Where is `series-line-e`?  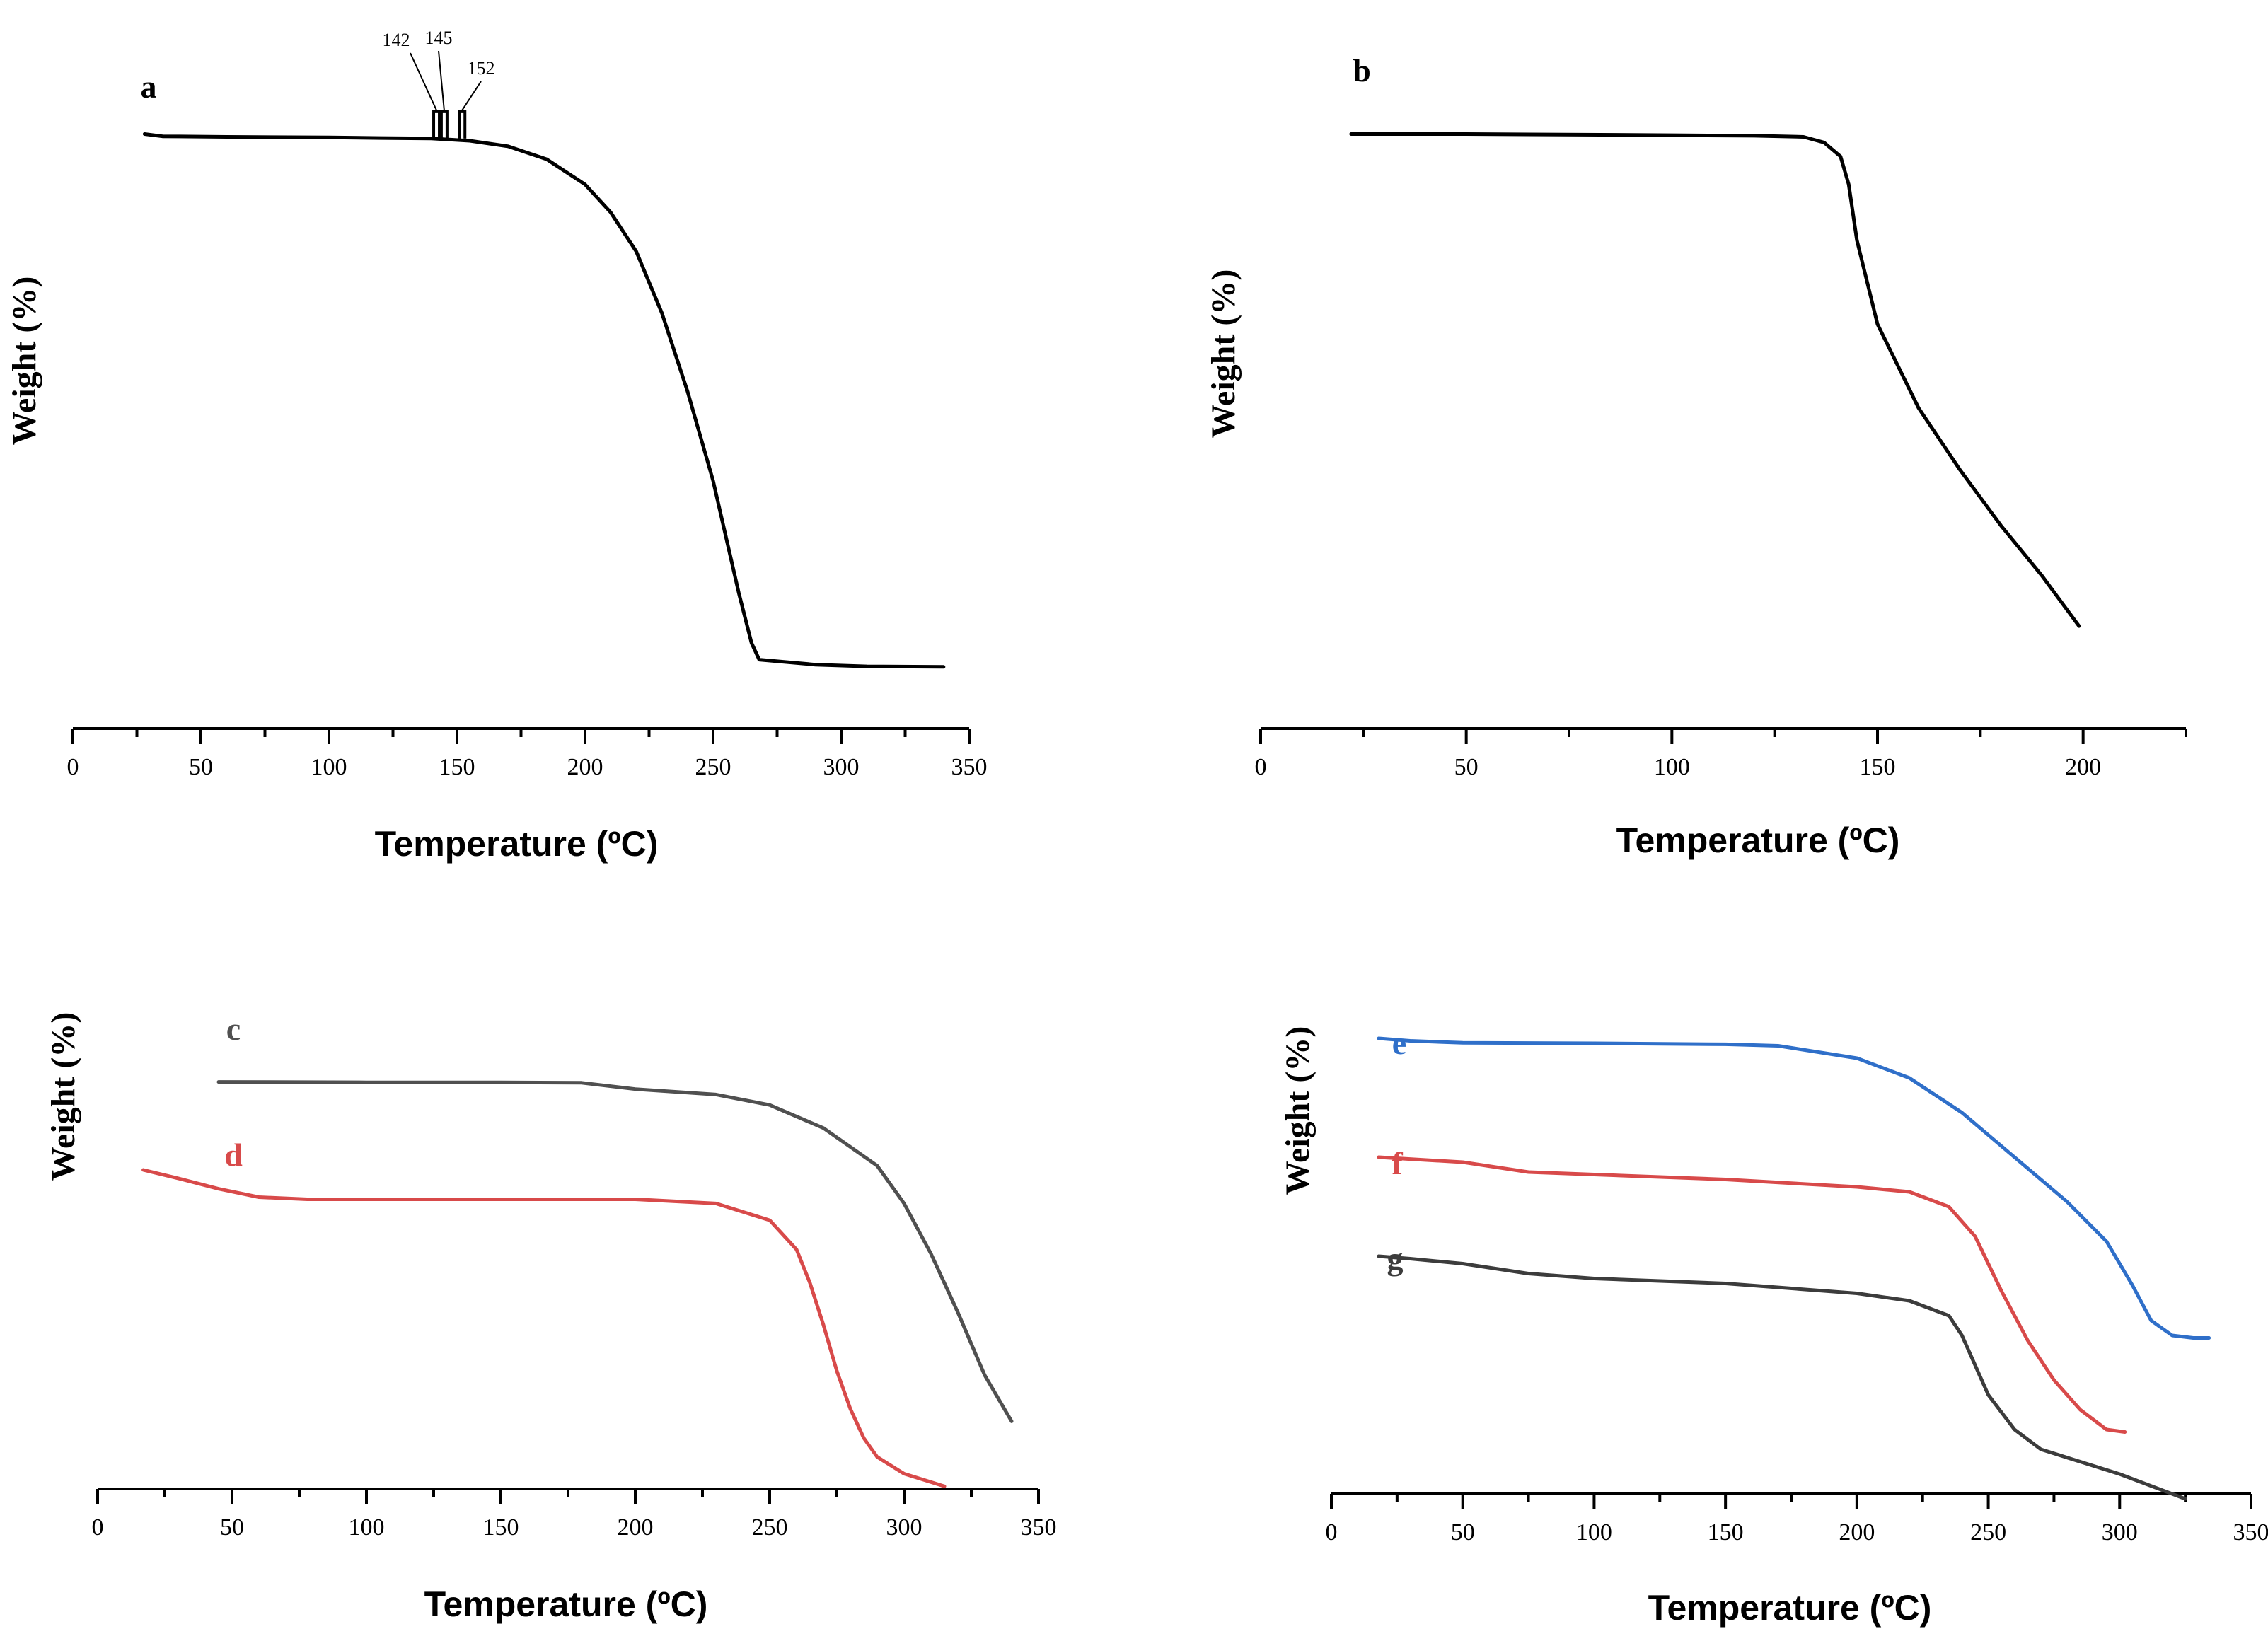
series-line-e is located at coordinates (1794, 1188).